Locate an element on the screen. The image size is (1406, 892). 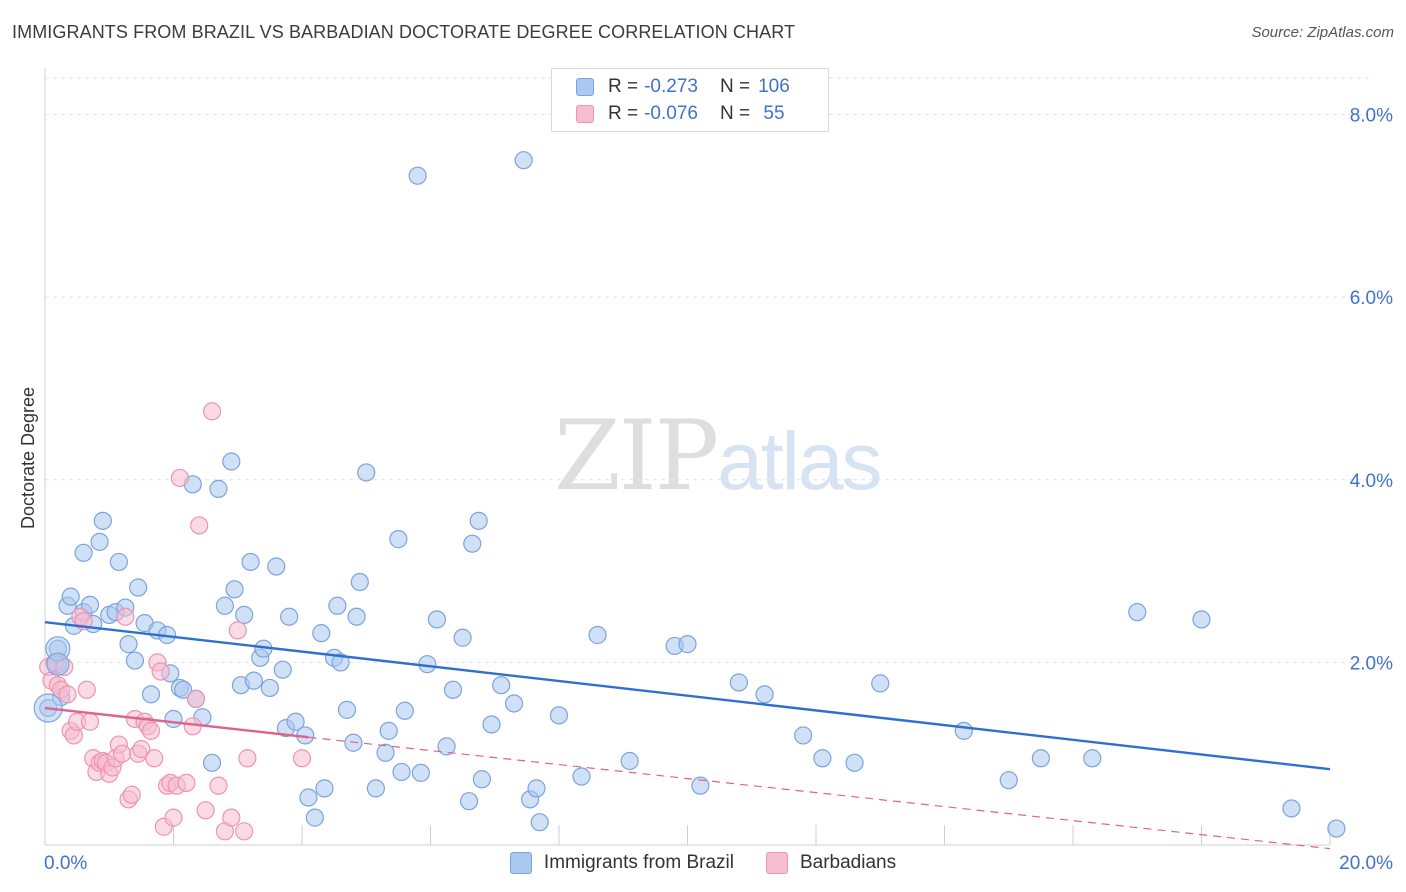
watermark-atlas: atlas is located at coordinates (799, 461).